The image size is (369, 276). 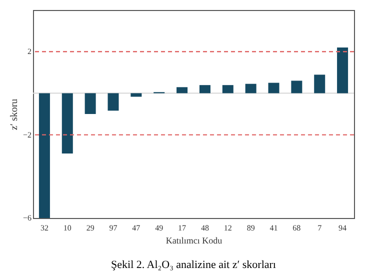 What do you see at coordinates (90, 228) in the screenshot?
I see `x-tick-label: 29` at bounding box center [90, 228].